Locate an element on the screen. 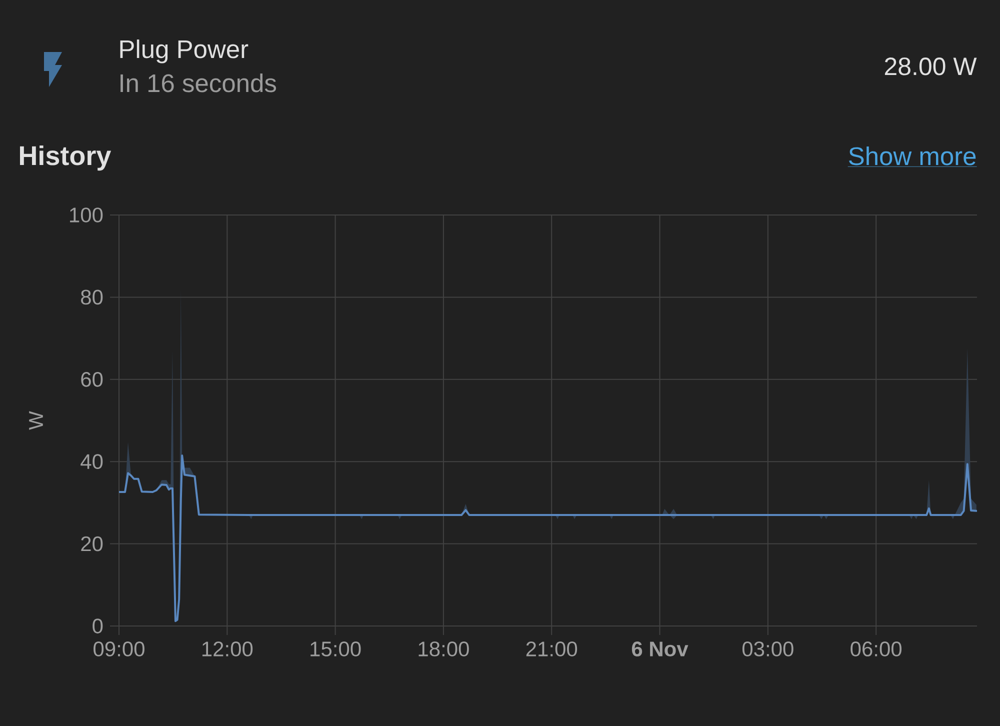 Image resolution: width=1000 pixels, height=726 pixels. x-tick-label: 06:00 is located at coordinates (876, 649).